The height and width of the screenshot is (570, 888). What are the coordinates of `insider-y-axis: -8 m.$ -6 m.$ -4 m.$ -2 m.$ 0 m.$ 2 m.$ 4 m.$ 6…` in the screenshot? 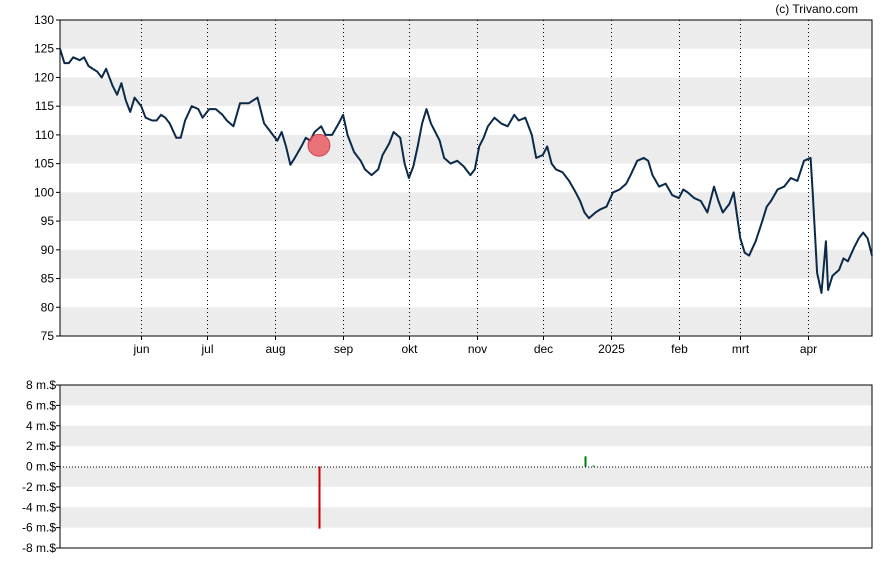 It's located at (41, 466).